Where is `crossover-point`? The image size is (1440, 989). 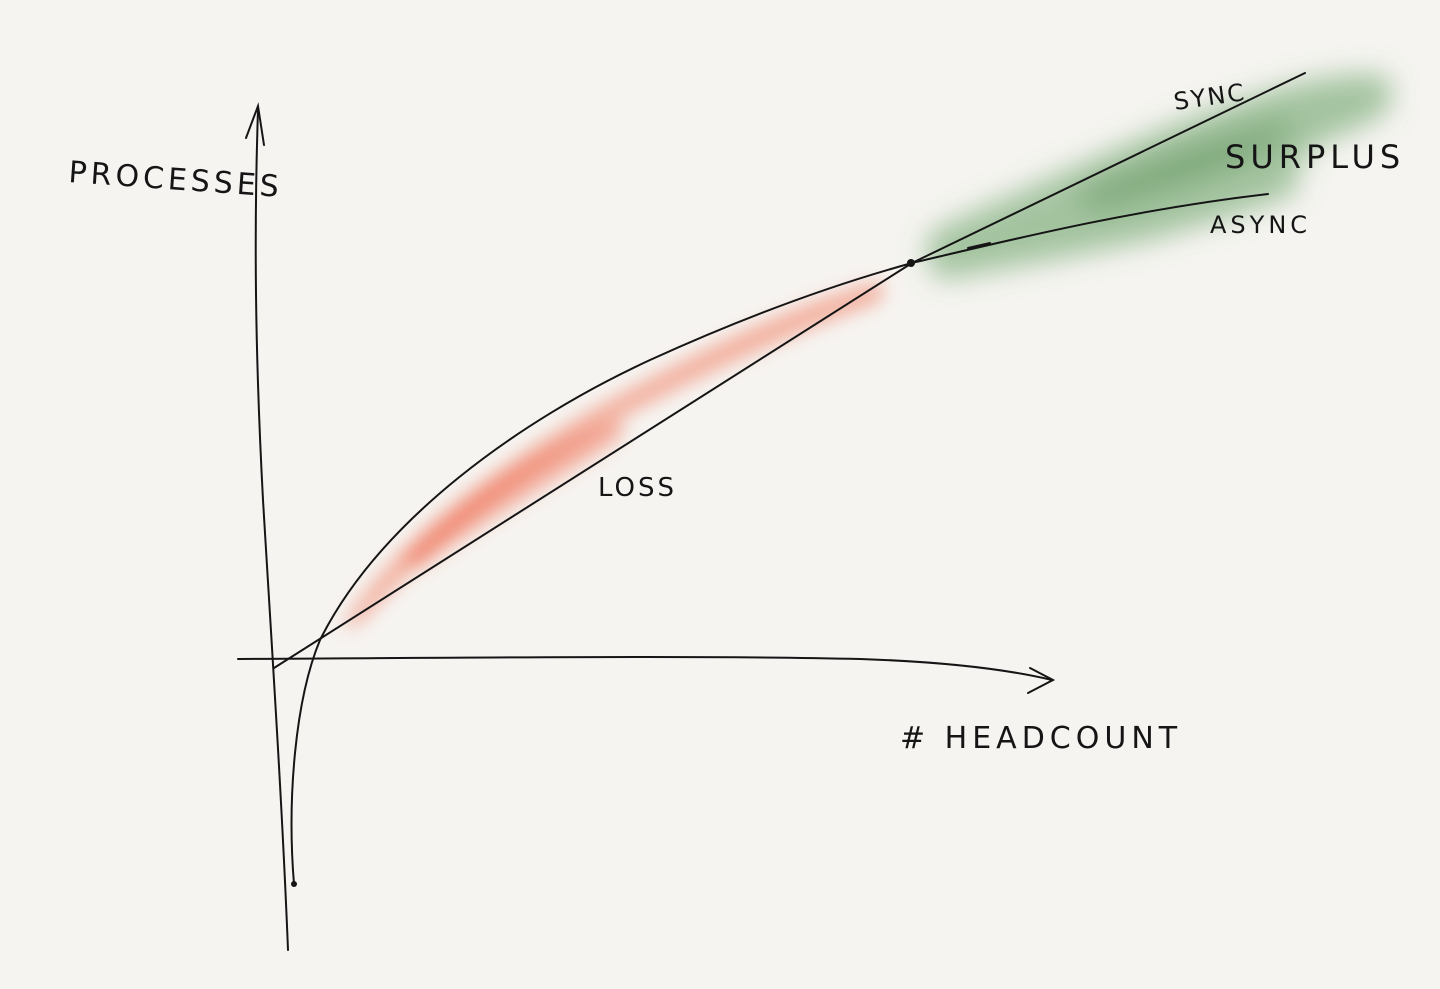 crossover-point is located at coordinates (911, 263).